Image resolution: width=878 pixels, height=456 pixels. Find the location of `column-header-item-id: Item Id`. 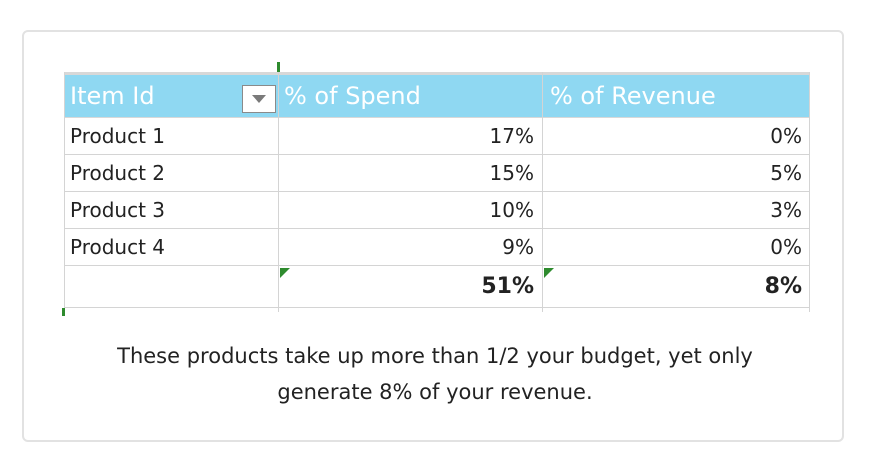

column-header-item-id: Item Id is located at coordinates (112, 96).